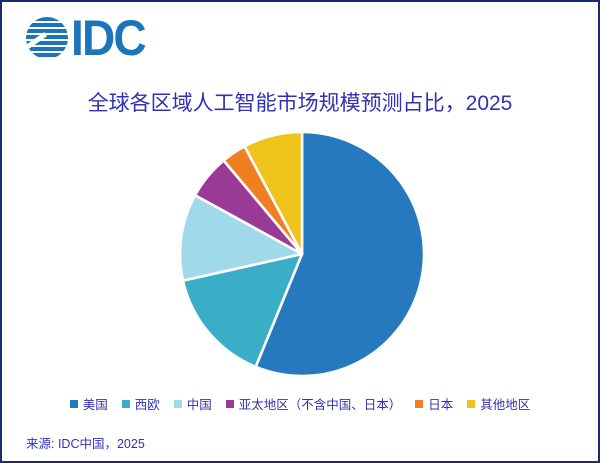  Describe the element at coordinates (300, 103) in the screenshot. I see `chart-title: 全球各区域人工智能市场规模预测占比，2025` at that location.